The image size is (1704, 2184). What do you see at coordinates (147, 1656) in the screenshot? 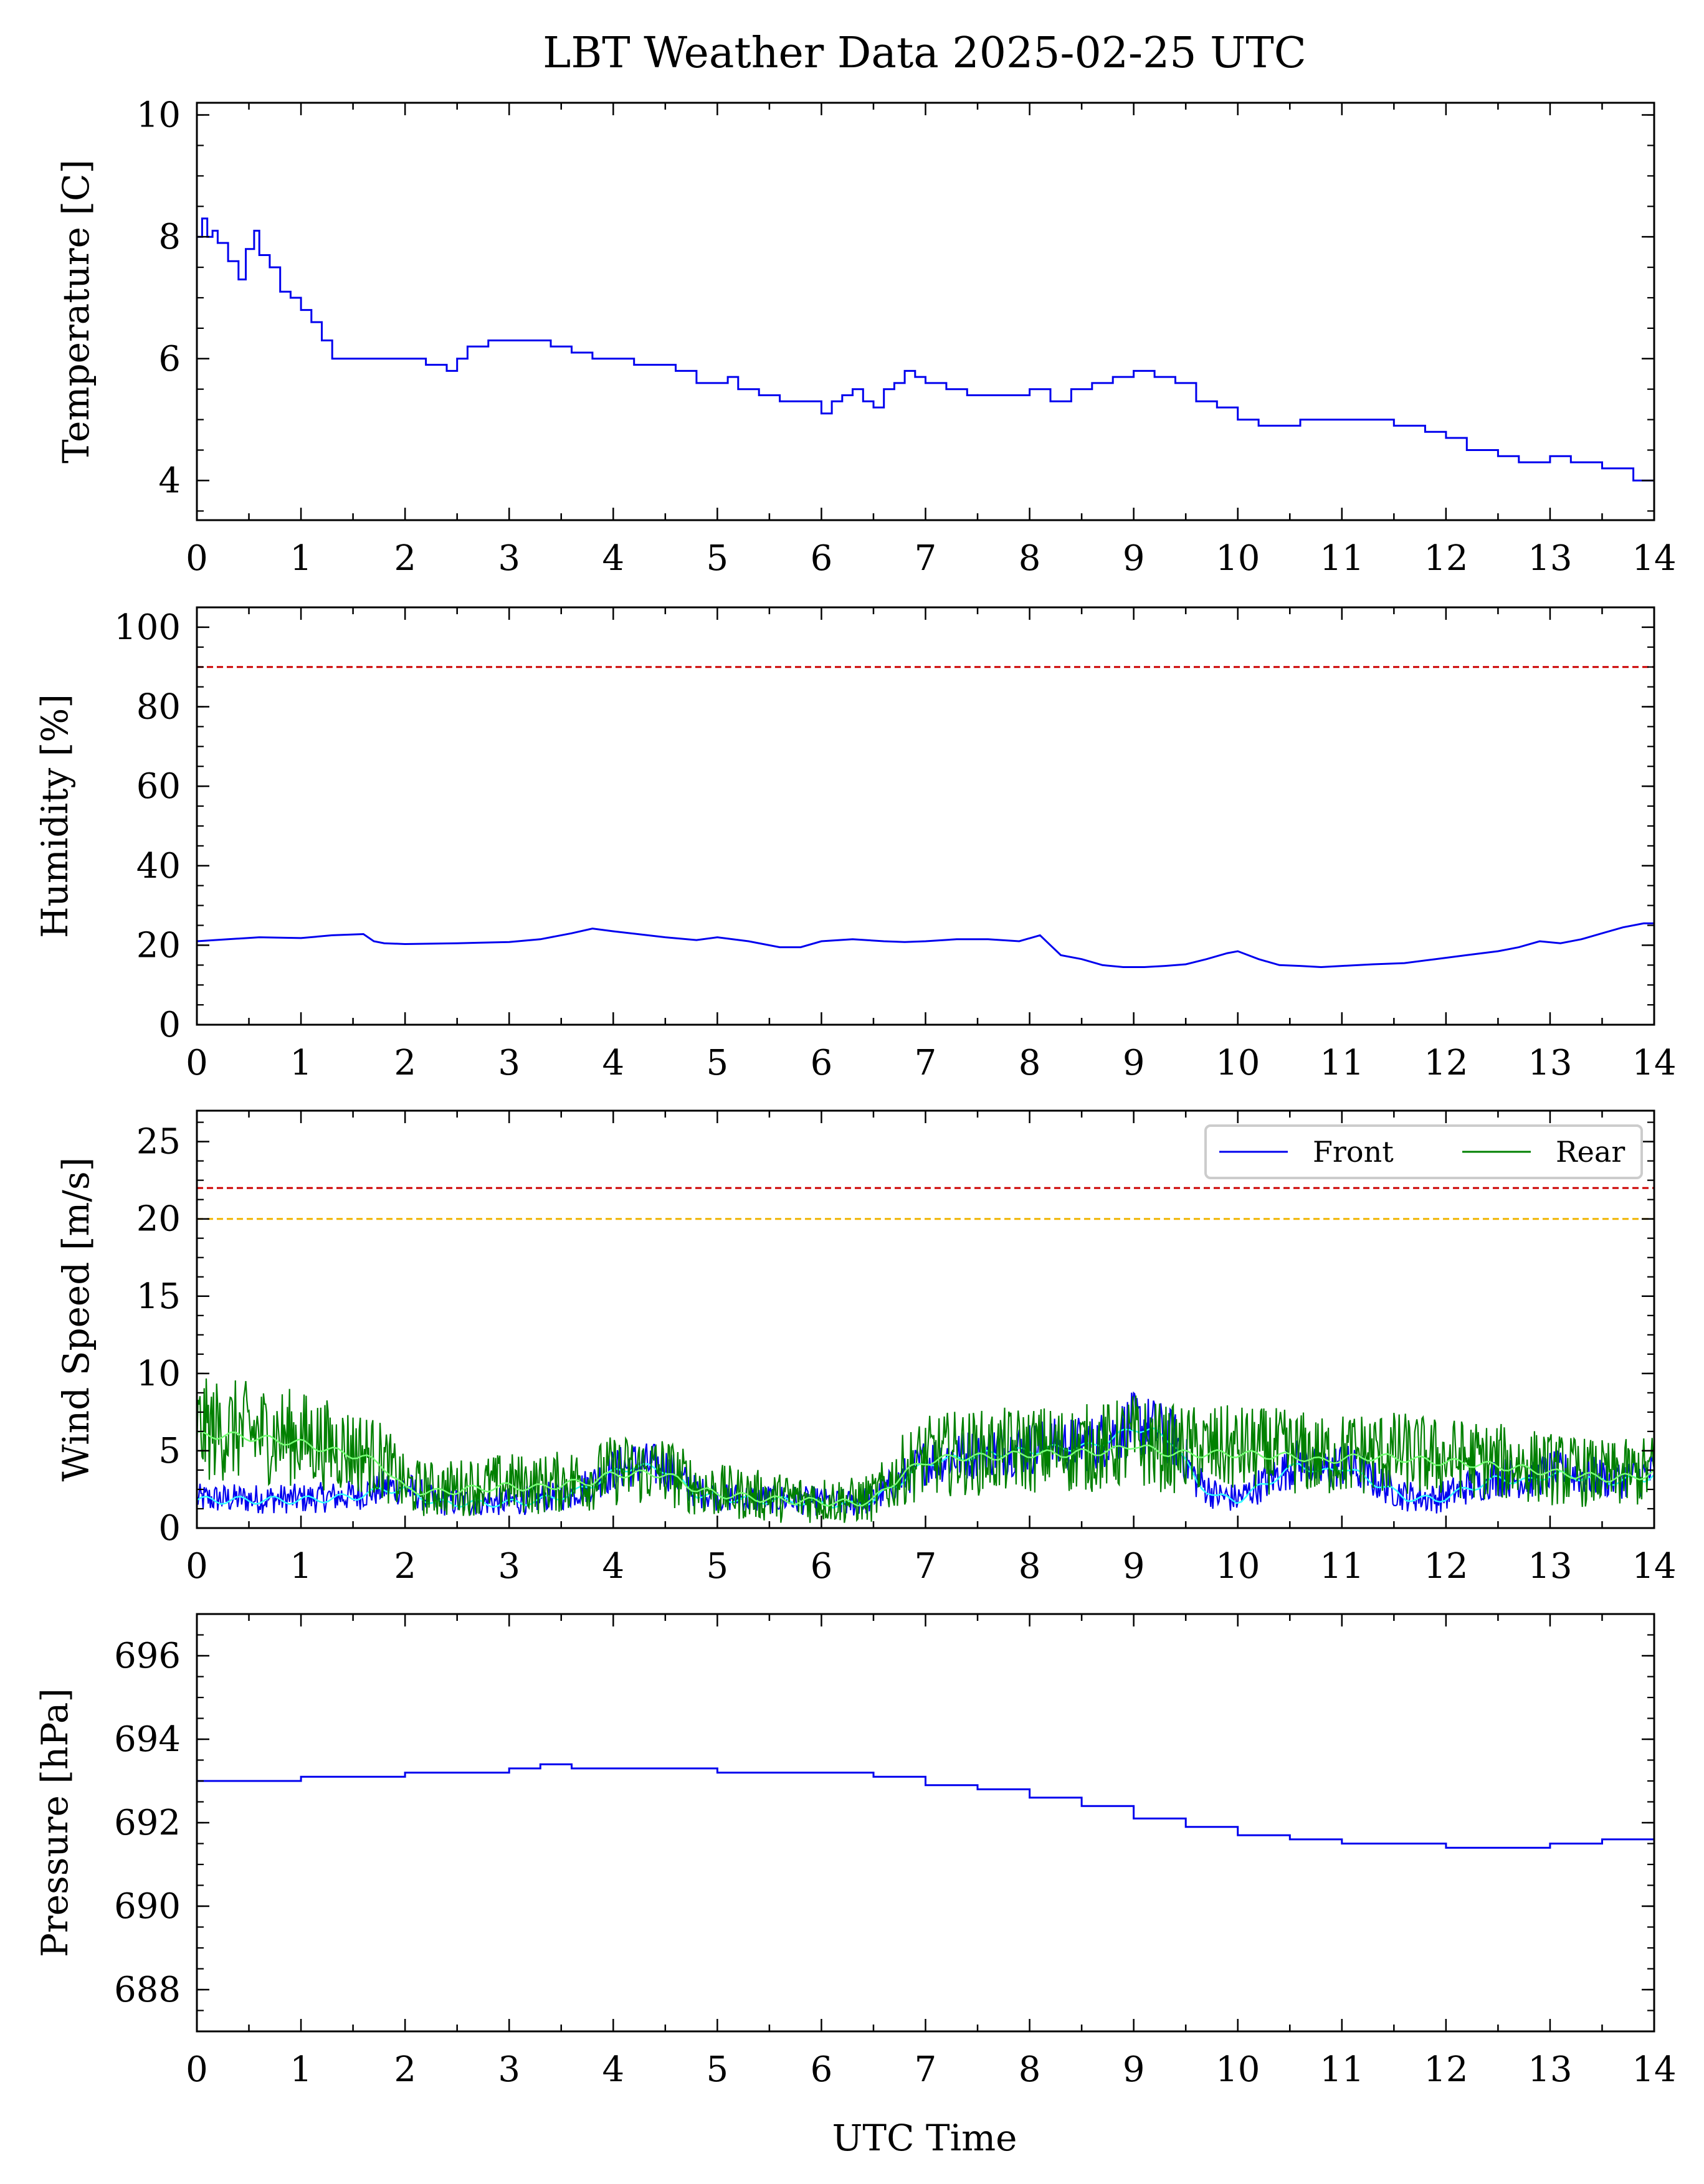
I see `y-tick-label: 696` at bounding box center [147, 1656].